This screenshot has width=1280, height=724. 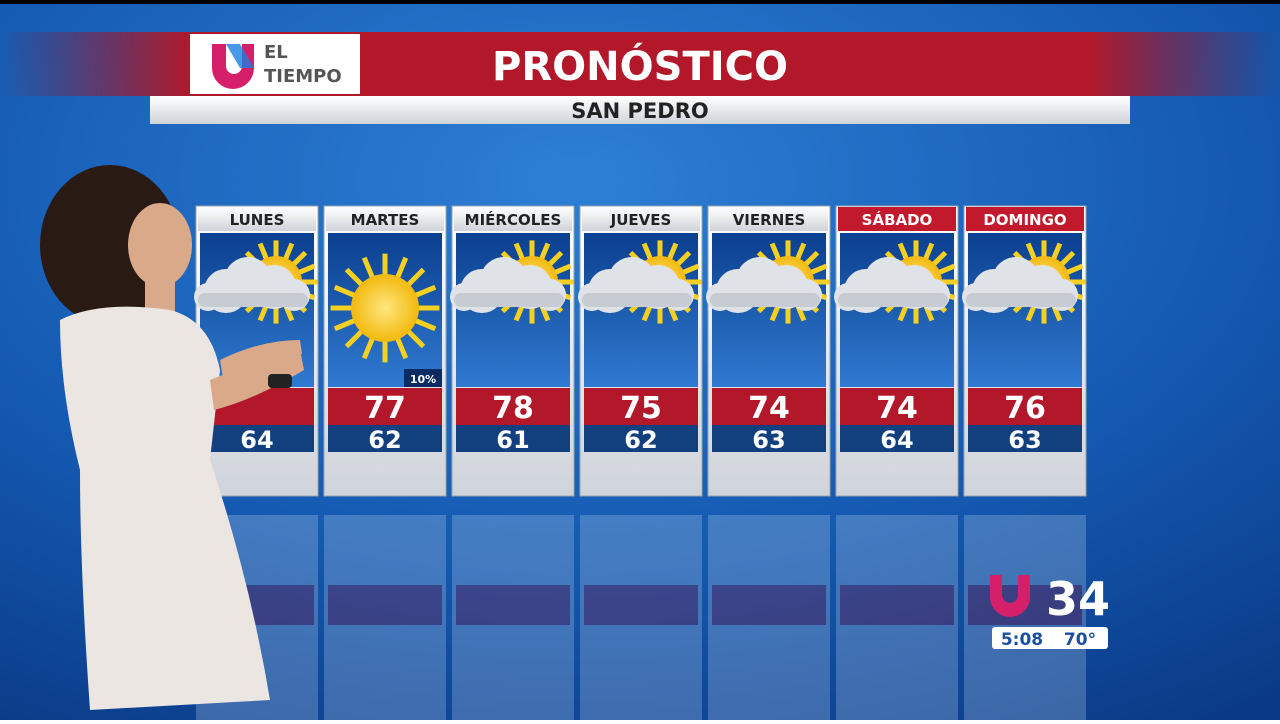 I want to click on title: PRONÓSTICO, so click(x=640, y=66).